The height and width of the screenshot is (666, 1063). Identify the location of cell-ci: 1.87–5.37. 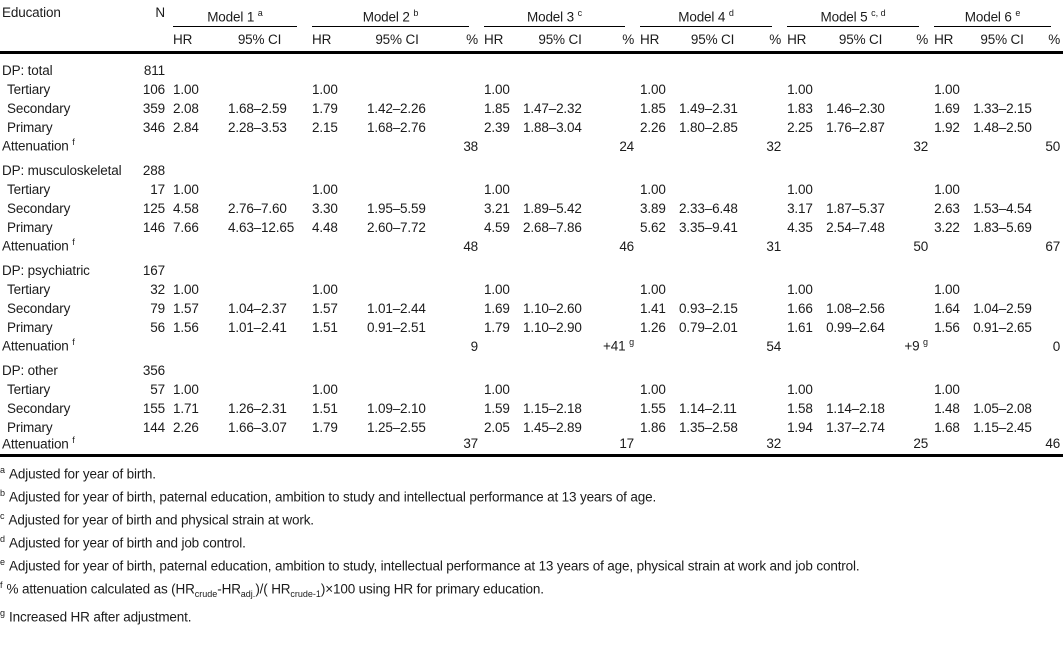
(855, 208).